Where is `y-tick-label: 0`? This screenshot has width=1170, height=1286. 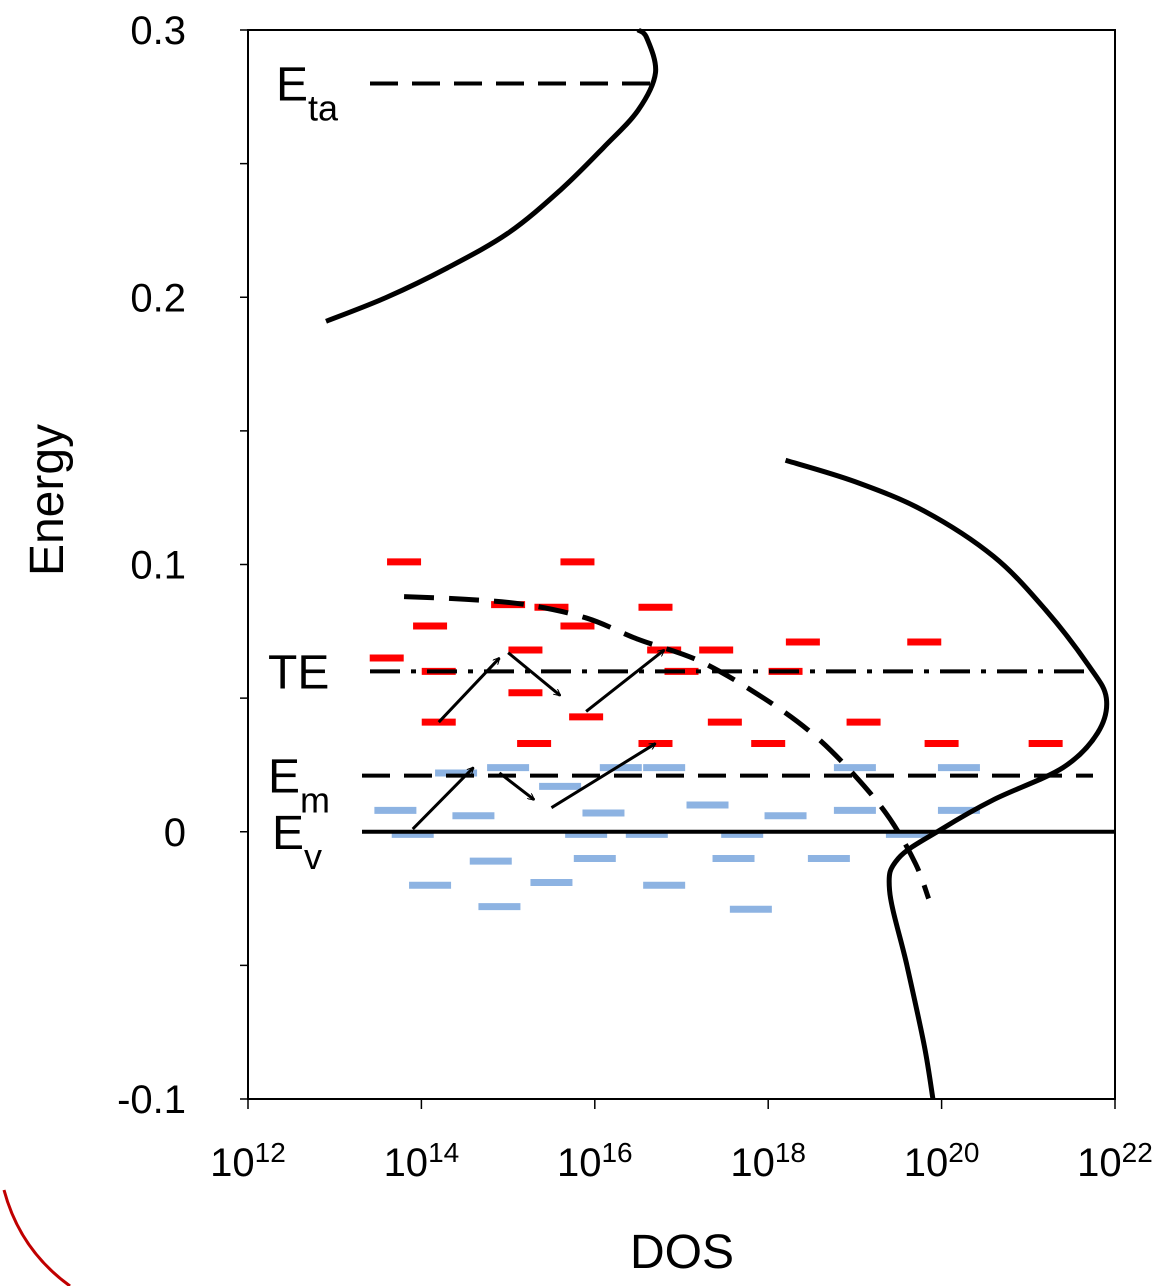
y-tick-label: 0 is located at coordinates (175, 833).